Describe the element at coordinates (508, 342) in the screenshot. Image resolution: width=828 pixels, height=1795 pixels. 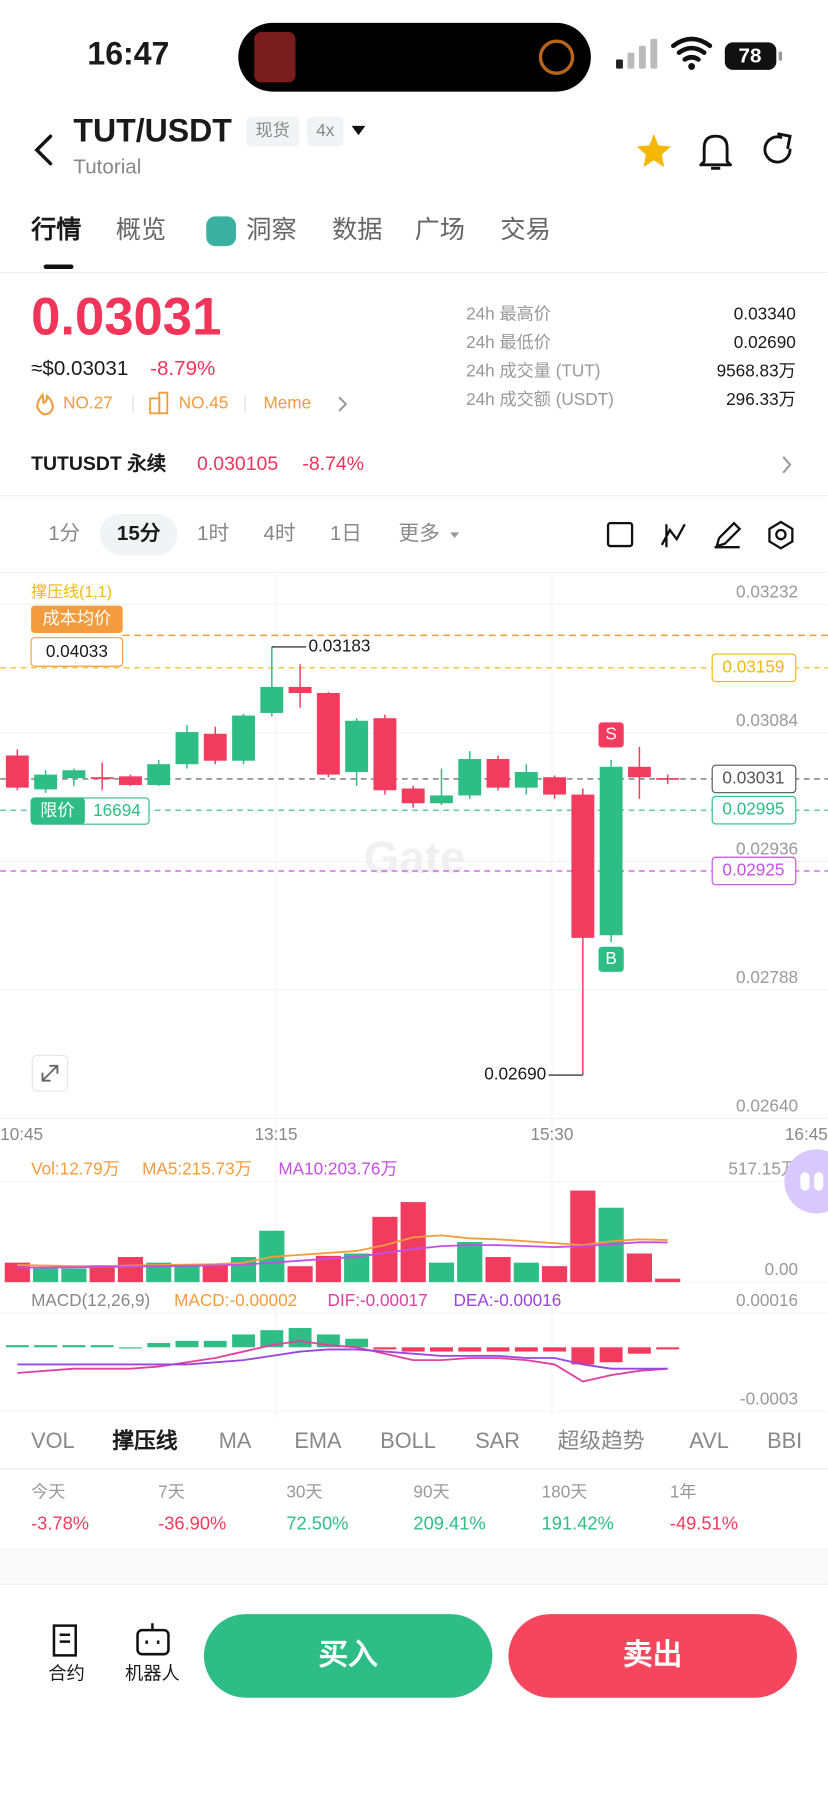
I see `stat-label: 24h 最低价` at that location.